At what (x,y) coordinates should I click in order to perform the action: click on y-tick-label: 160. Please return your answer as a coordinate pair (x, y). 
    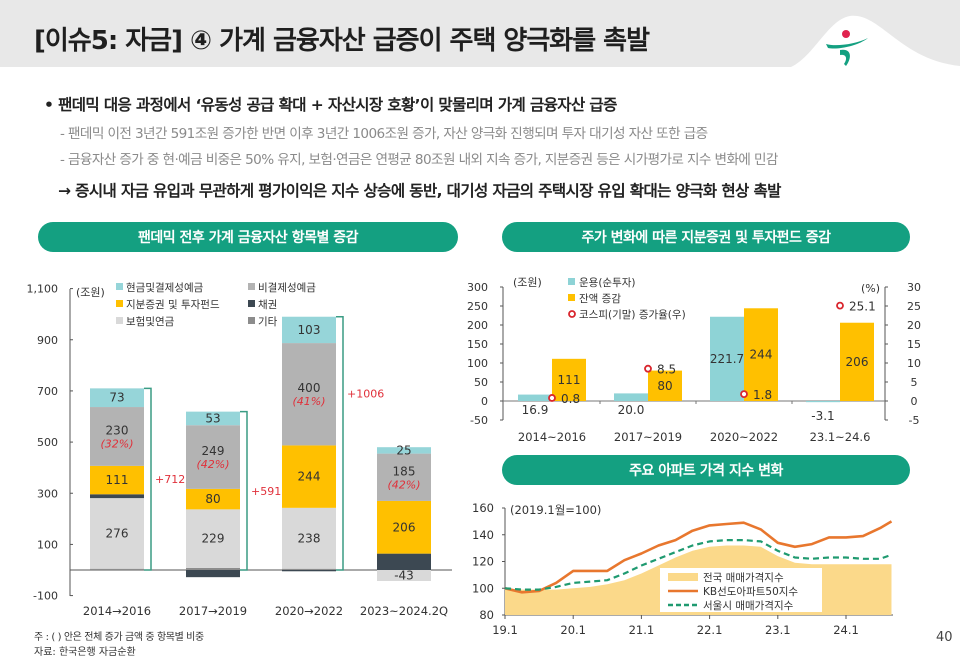
    Looking at the image, I should click on (483, 508).